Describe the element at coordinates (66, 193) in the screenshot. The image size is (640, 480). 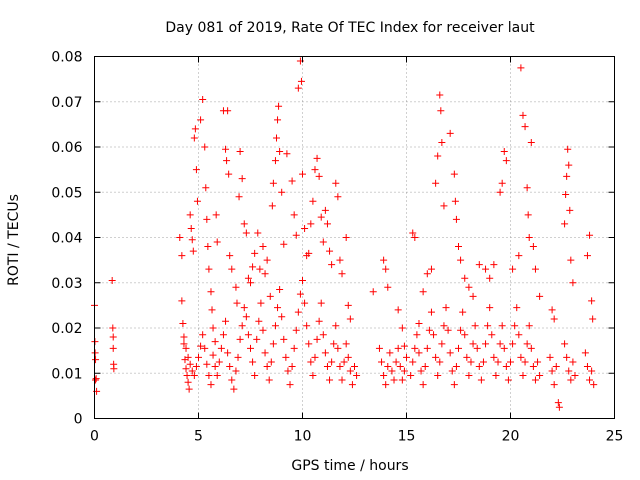
I see `y-tick-label: 0.05` at that location.